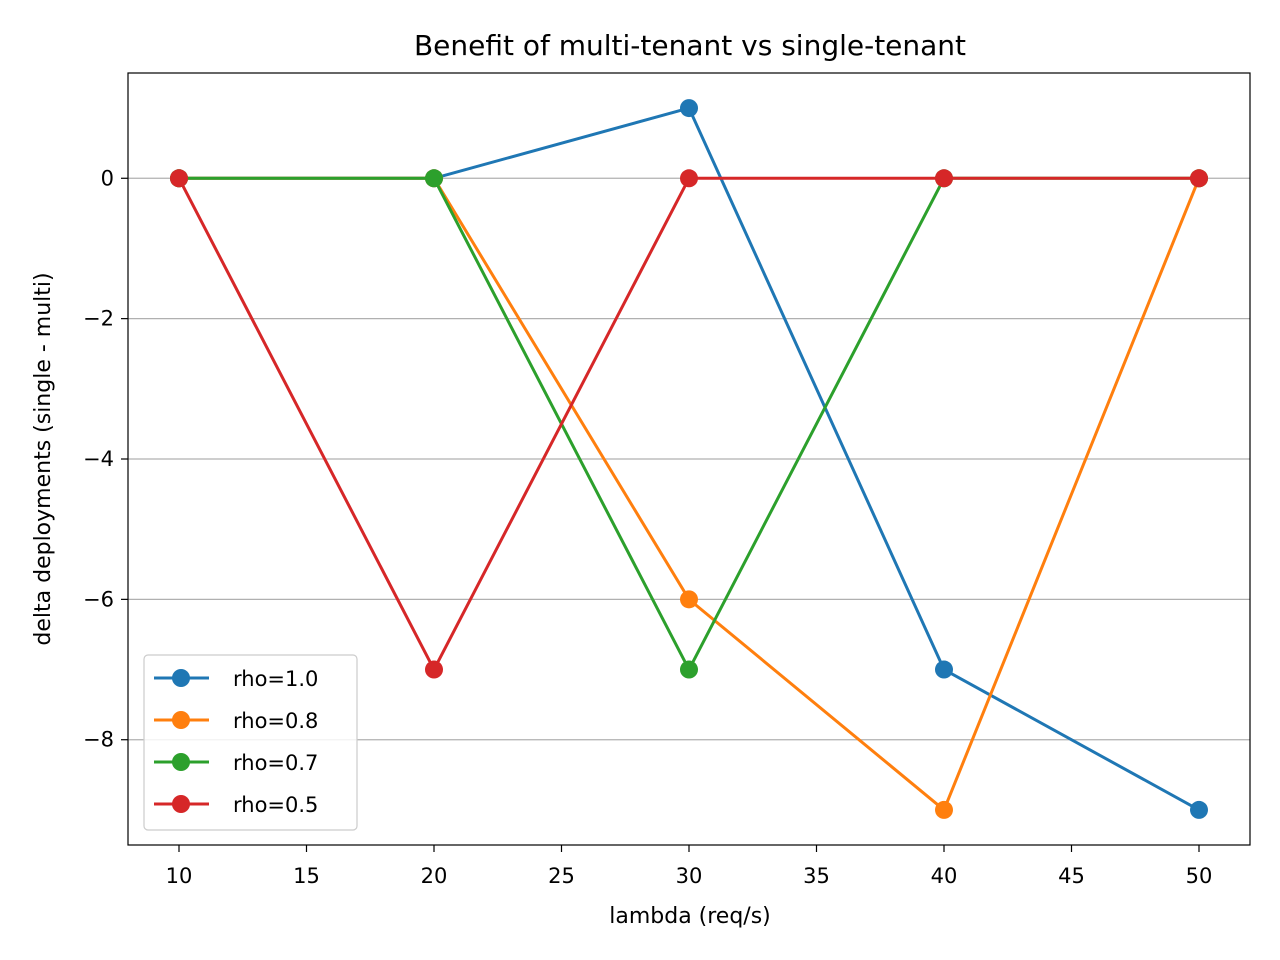 The height and width of the screenshot is (960, 1280). I want to click on y-tick-label: −6, so click(98, 599).